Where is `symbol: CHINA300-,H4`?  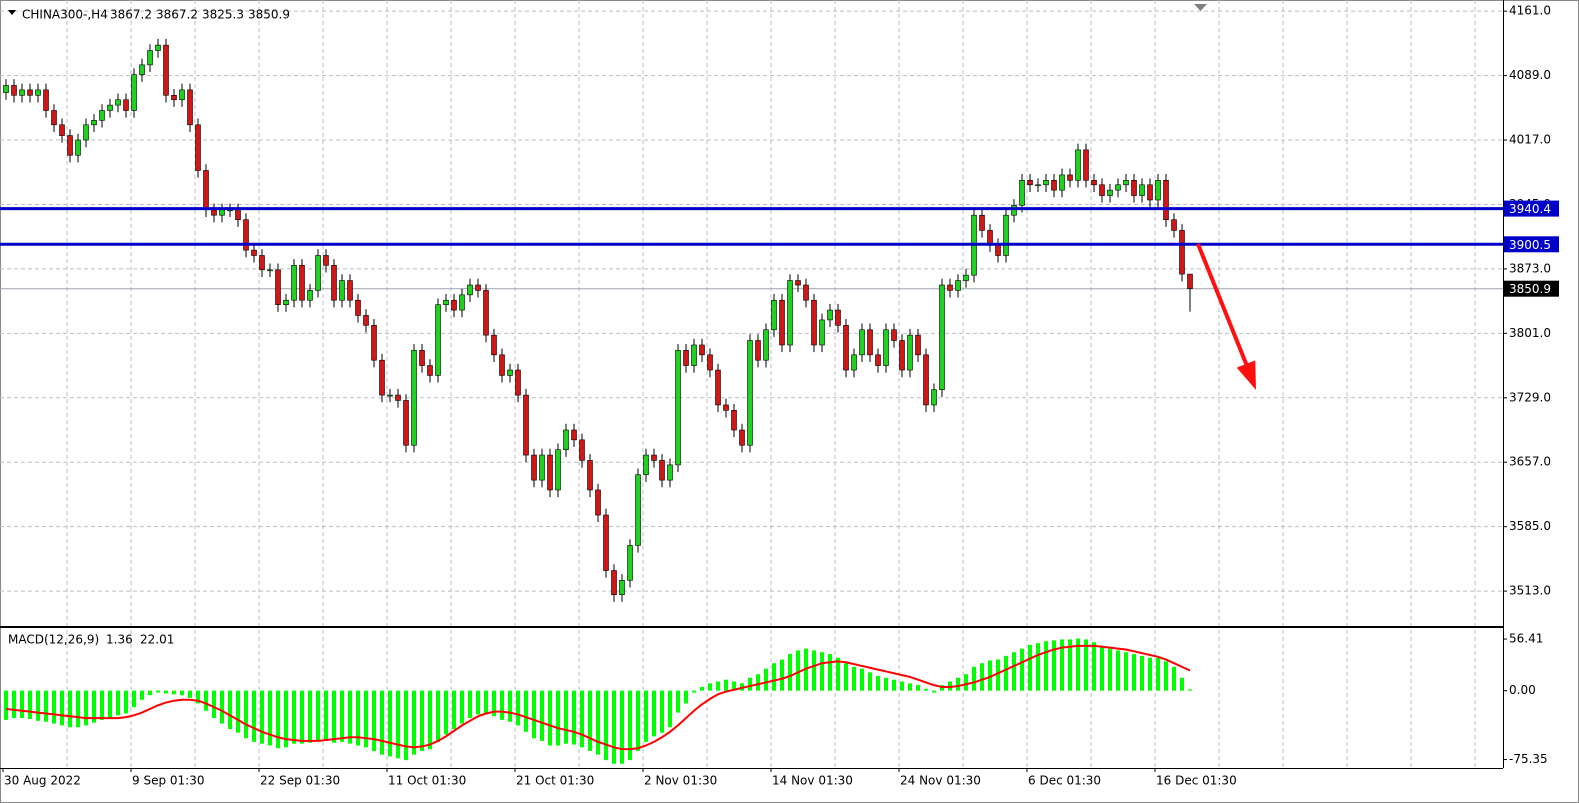 symbol: CHINA300-,H4 is located at coordinates (65, 15).